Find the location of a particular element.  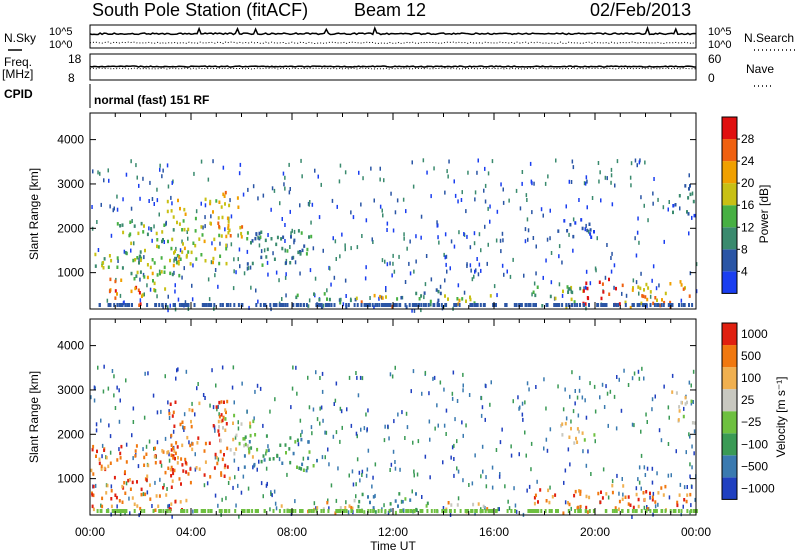

freq-trace is located at coordinates (392, 66).